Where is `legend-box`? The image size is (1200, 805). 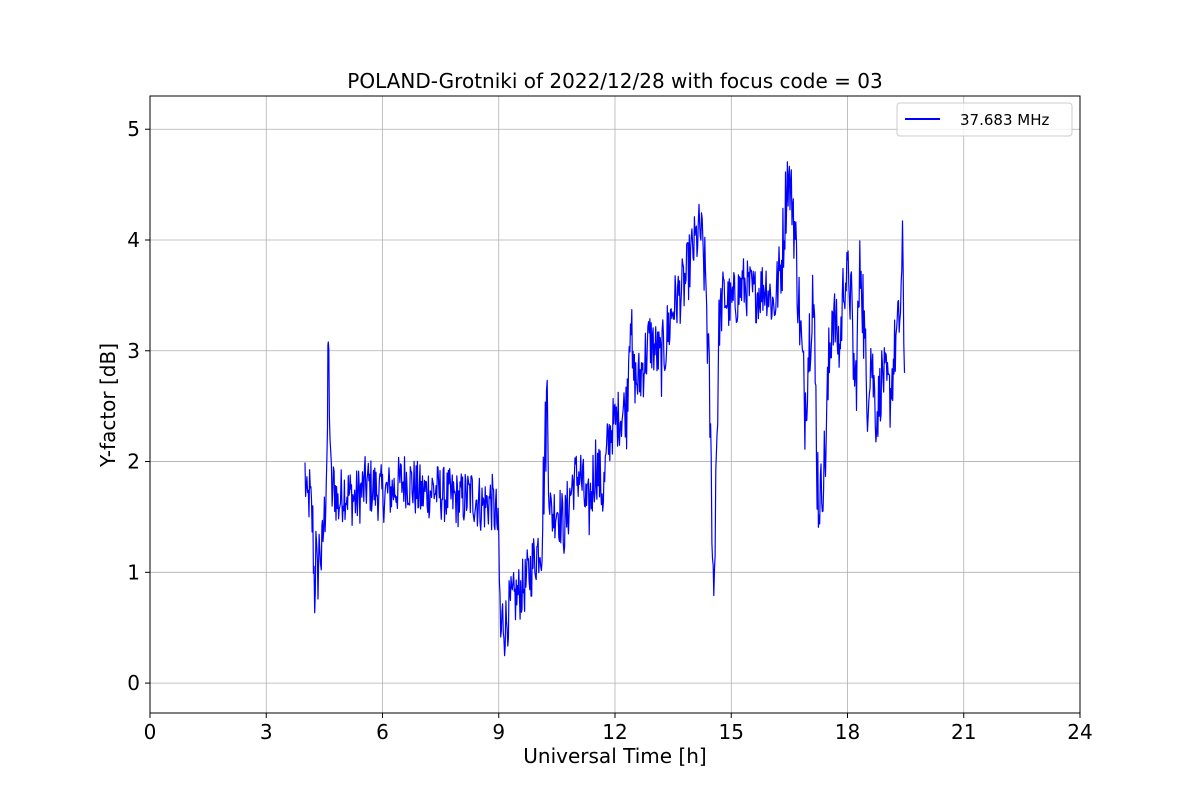
legend-box is located at coordinates (984, 119).